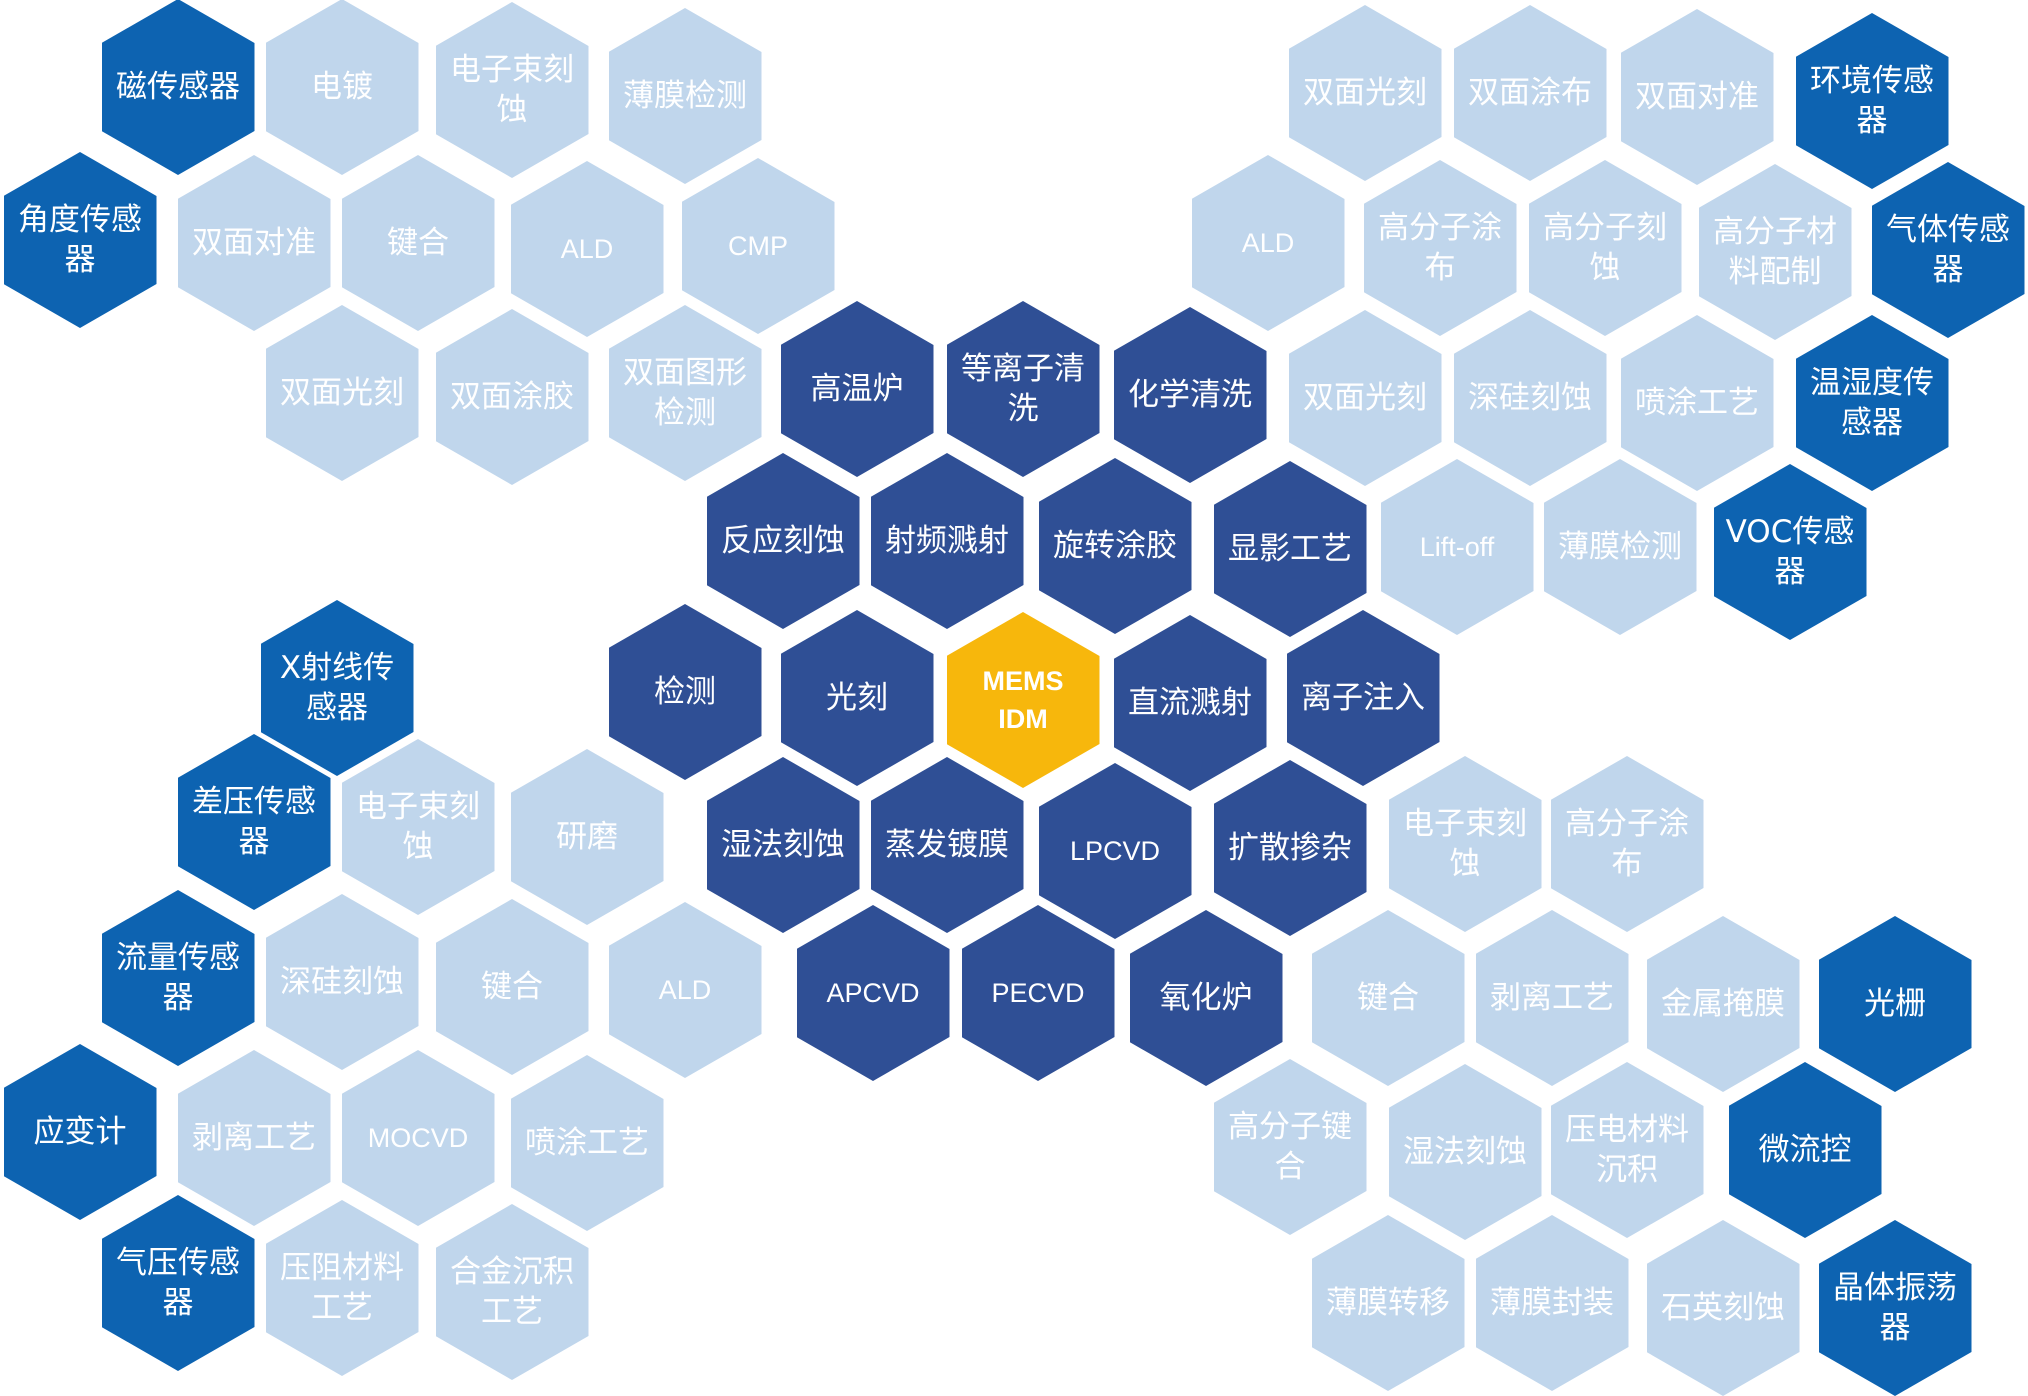 This screenshot has width=2028, height=1396. I want to click on sensors-hex-guangshan-label: 光栅, so click(1895, 1004).